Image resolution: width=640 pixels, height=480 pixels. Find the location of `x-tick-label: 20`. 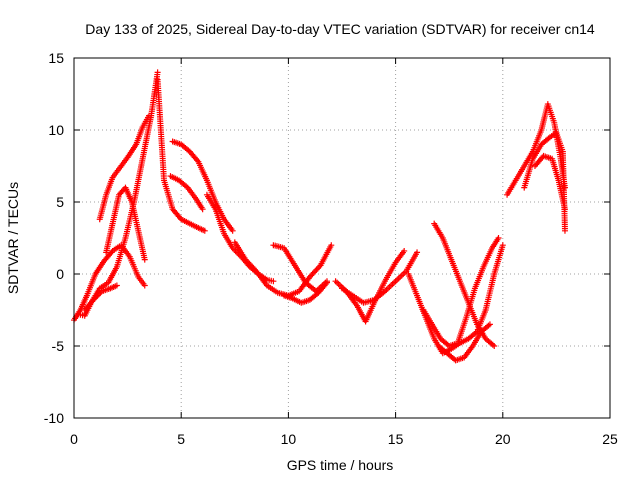

x-tick-label: 20 is located at coordinates (503, 439).